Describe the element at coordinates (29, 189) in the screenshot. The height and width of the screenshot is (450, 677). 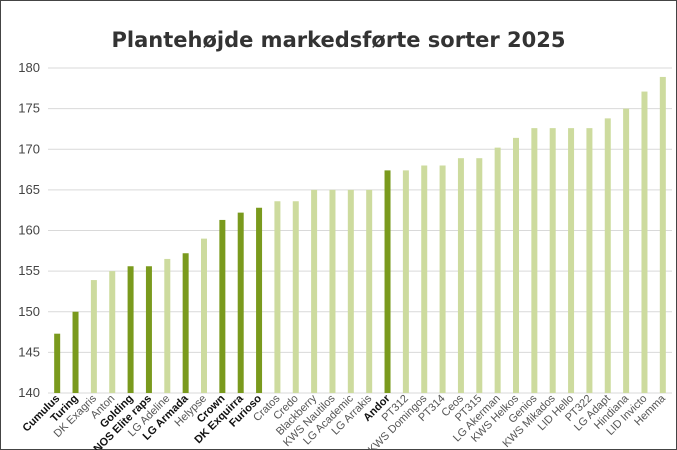
I see `y-tick-label: 165` at that location.